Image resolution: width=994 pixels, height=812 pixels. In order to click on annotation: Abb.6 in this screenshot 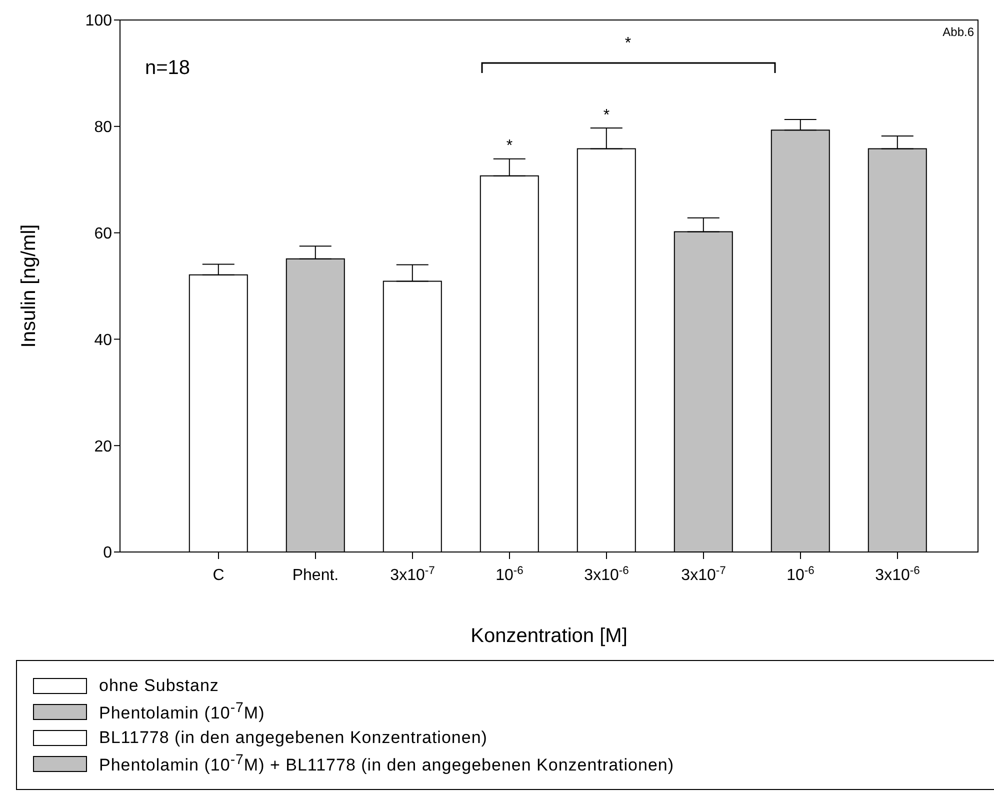, I will do `click(958, 32)`.